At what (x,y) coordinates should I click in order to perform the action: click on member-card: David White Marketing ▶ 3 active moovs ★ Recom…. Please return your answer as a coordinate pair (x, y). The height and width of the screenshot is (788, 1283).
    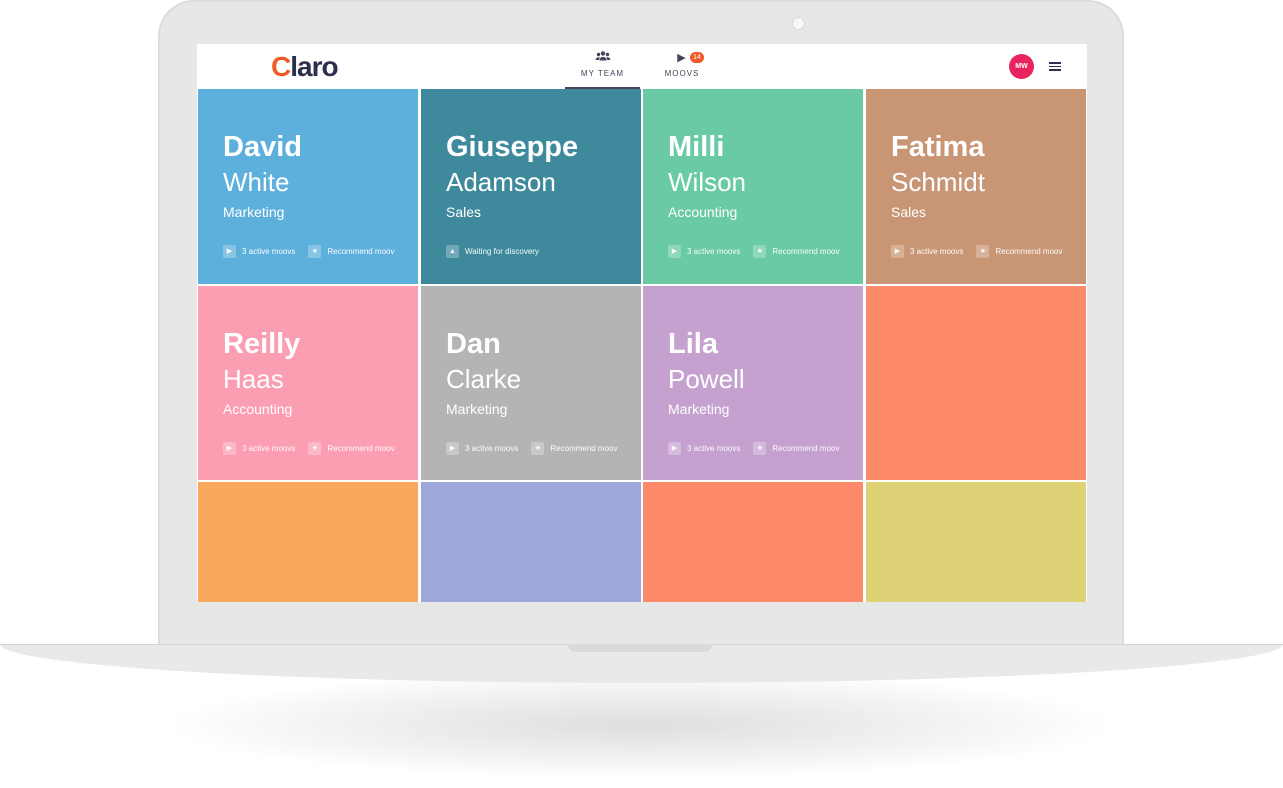
    Looking at the image, I should click on (308, 186).